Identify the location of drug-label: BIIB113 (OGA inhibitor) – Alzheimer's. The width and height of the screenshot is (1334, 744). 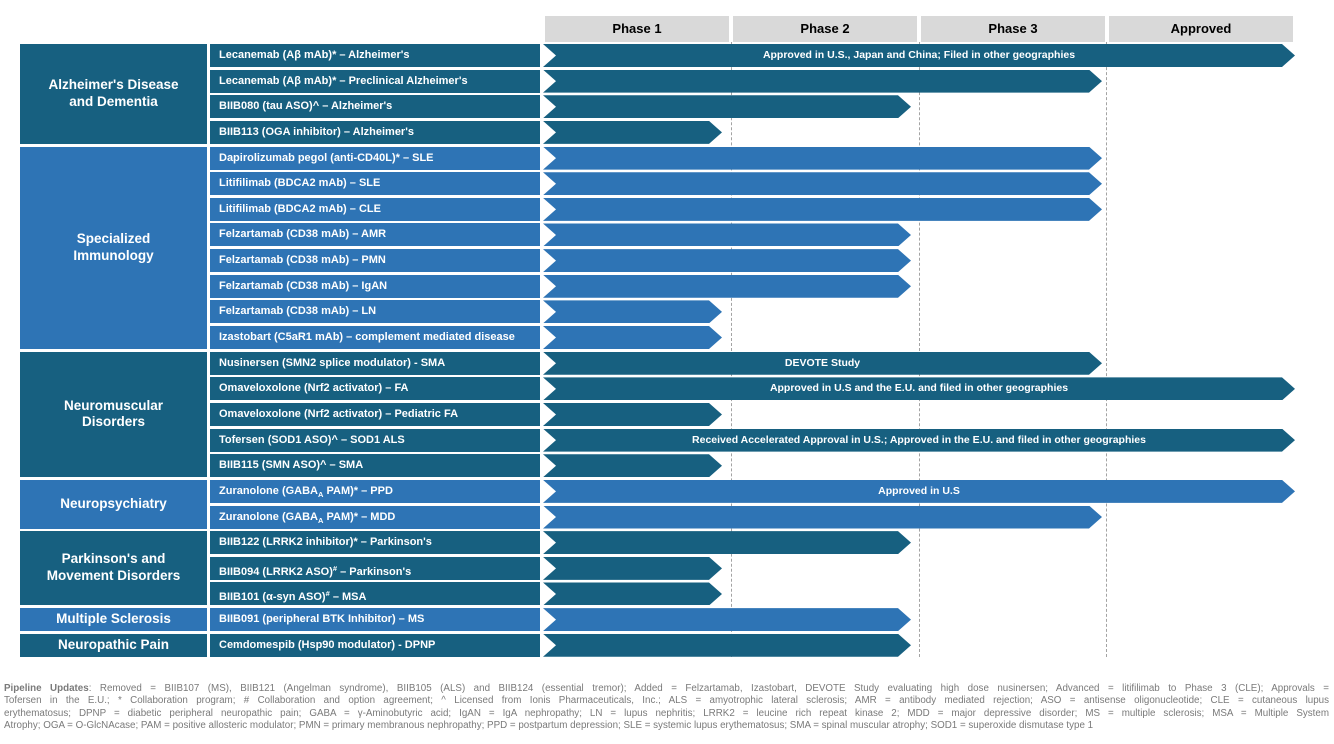
(375, 132).